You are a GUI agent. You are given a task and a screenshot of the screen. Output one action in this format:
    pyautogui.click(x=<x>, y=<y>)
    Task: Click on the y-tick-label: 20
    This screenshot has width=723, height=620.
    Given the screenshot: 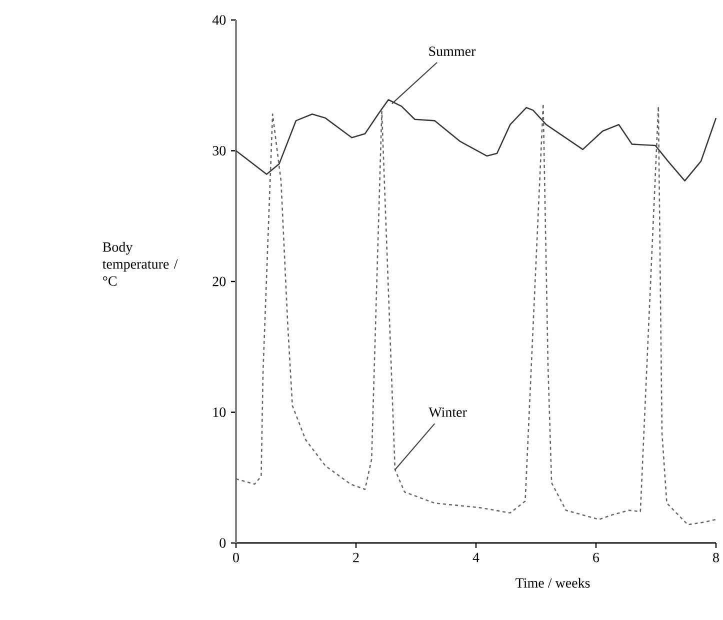 What is the action you would take?
    pyautogui.click(x=219, y=281)
    